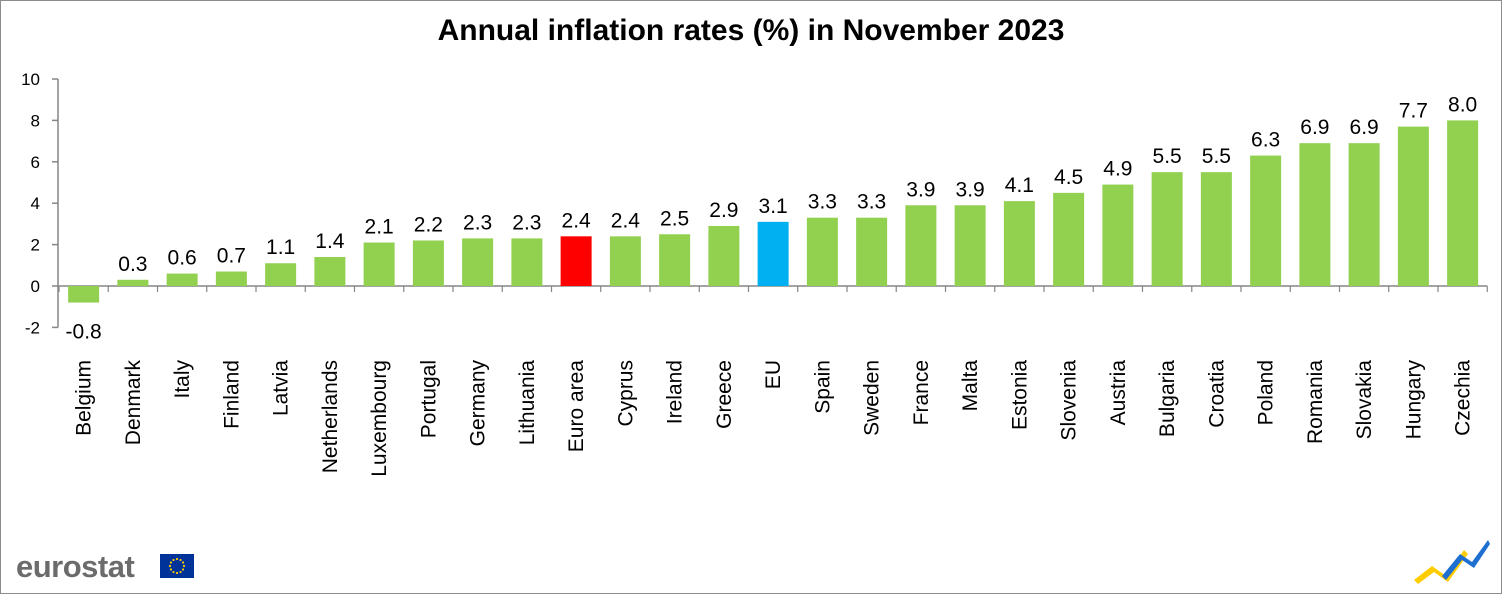  Describe the element at coordinates (1315, 402) in the screenshot. I see `category-label: Romania` at that location.